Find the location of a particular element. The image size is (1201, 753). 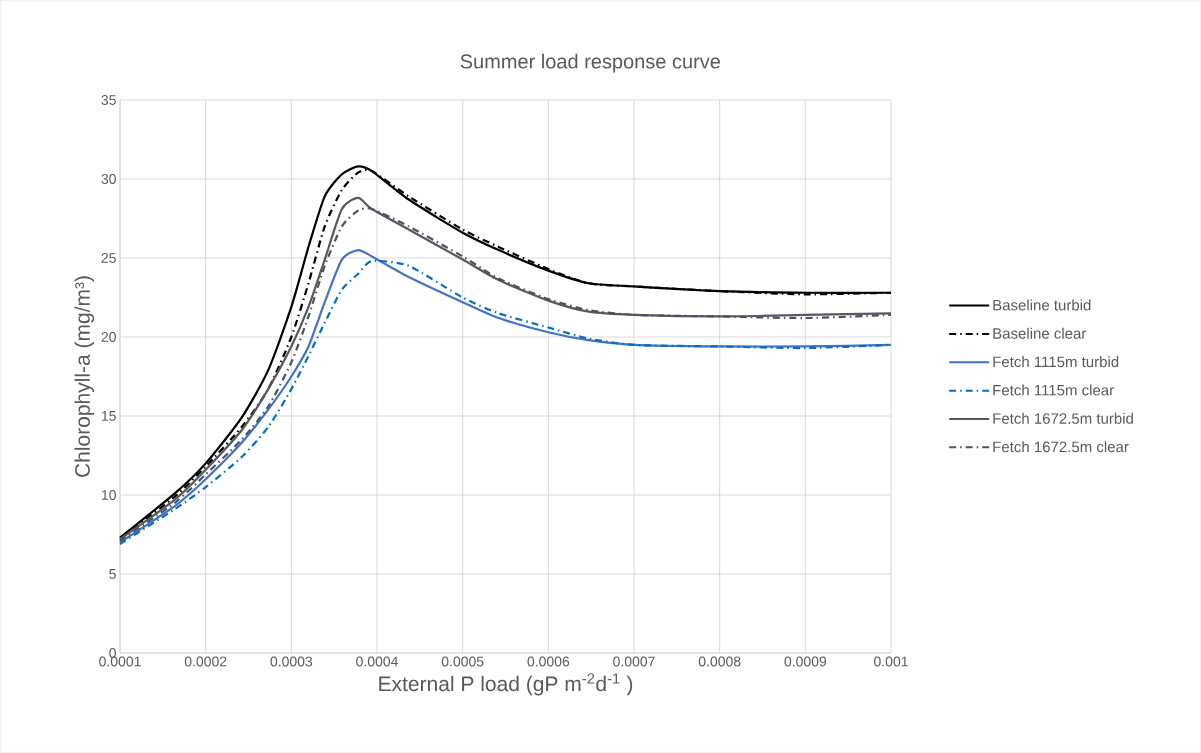

y-tick-label: 15 is located at coordinates (108, 416).